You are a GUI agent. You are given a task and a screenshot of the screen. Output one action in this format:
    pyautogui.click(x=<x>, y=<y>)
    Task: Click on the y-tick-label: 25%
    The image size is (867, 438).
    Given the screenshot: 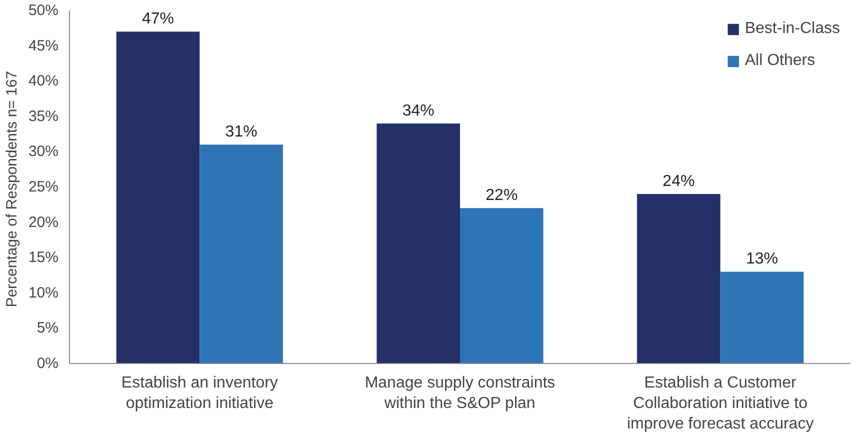 What is the action you would take?
    pyautogui.click(x=43, y=187)
    